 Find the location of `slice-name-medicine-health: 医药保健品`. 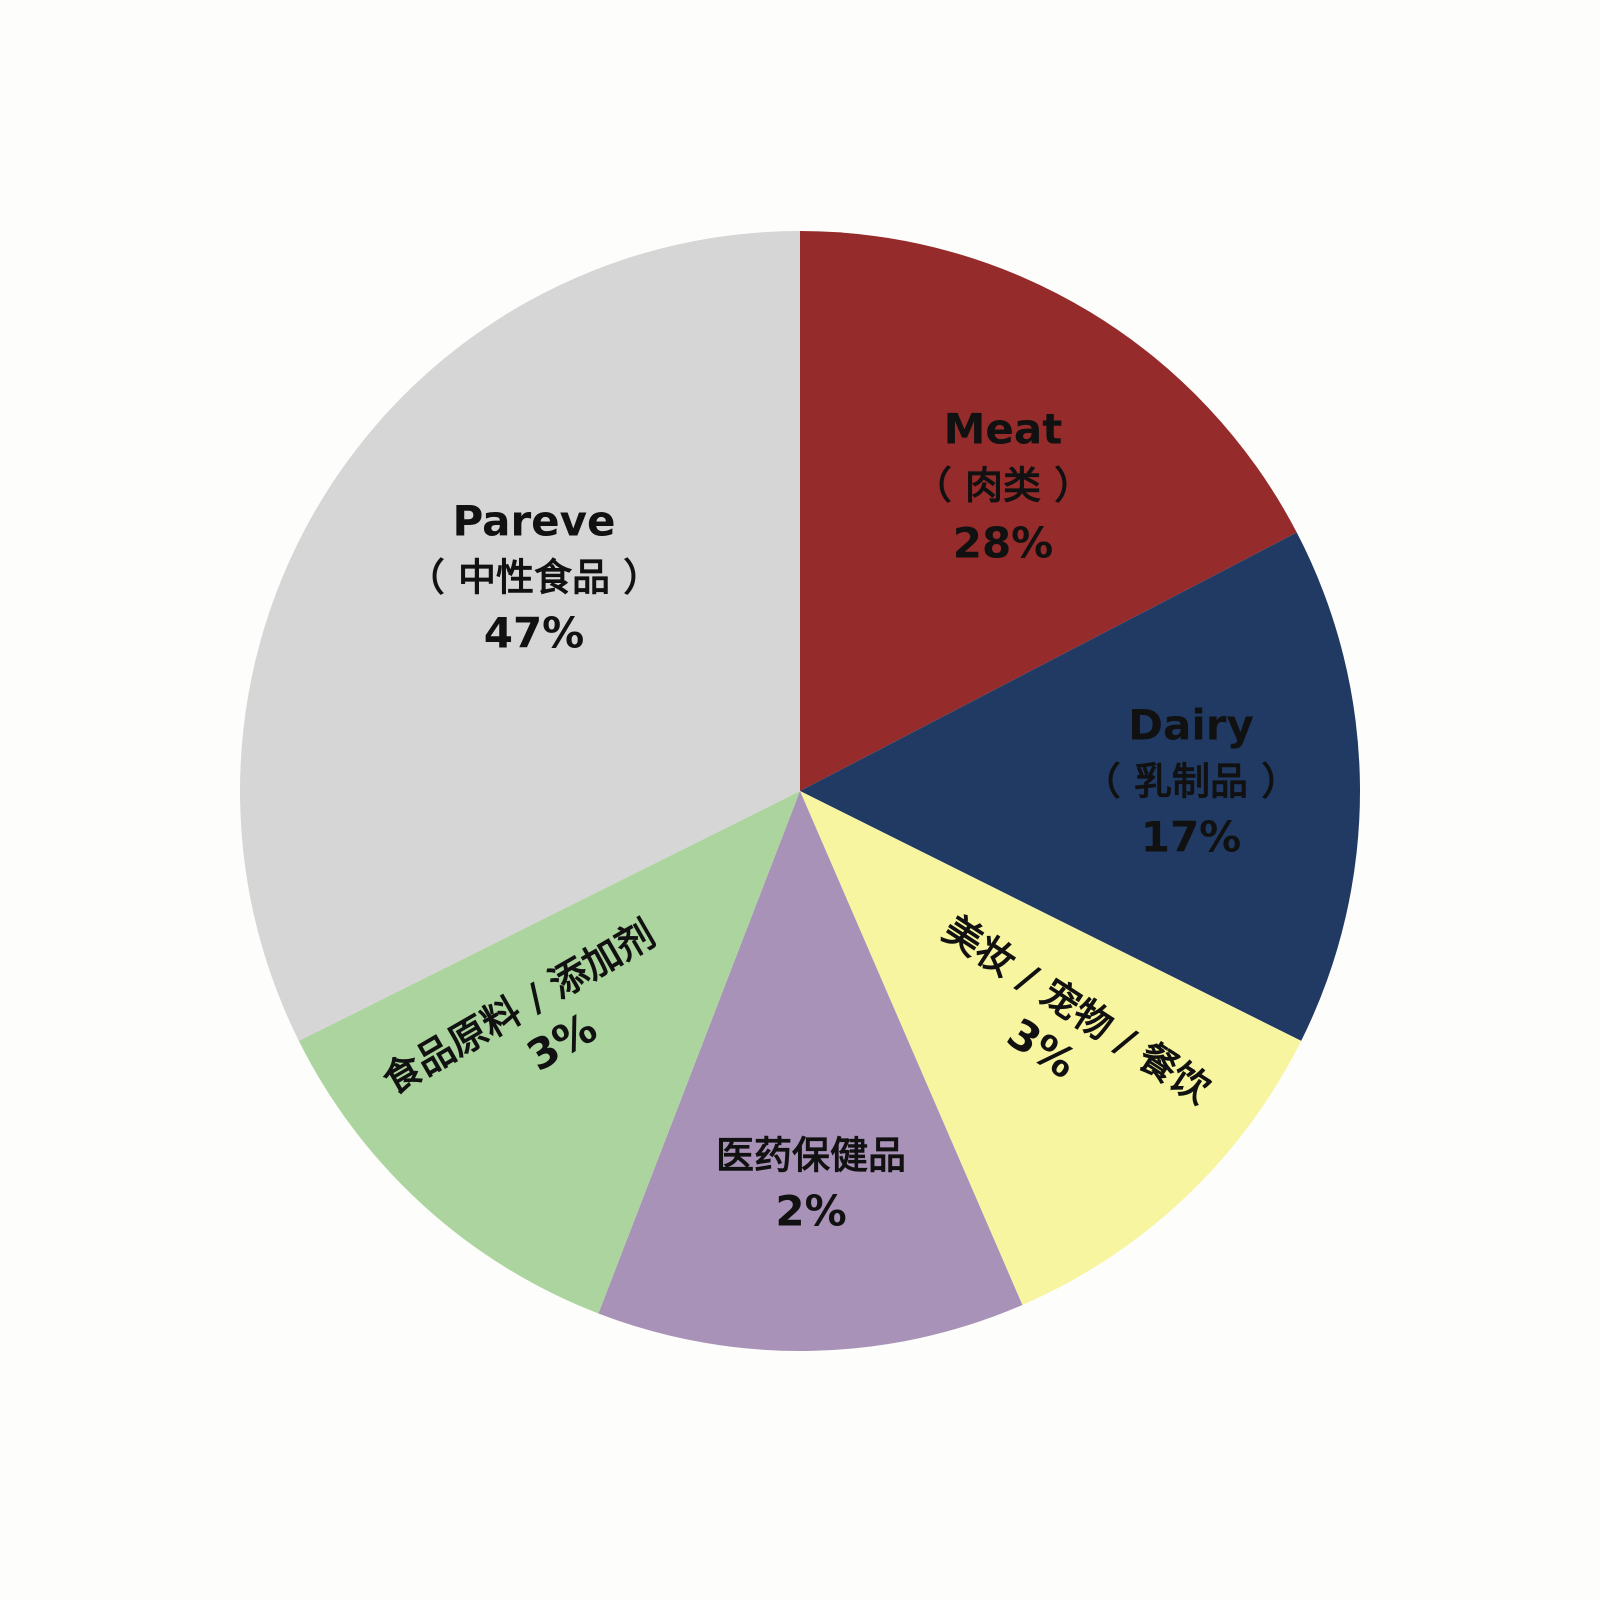

slice-name-medicine-health: 医药保健品 is located at coordinates (811, 1156).